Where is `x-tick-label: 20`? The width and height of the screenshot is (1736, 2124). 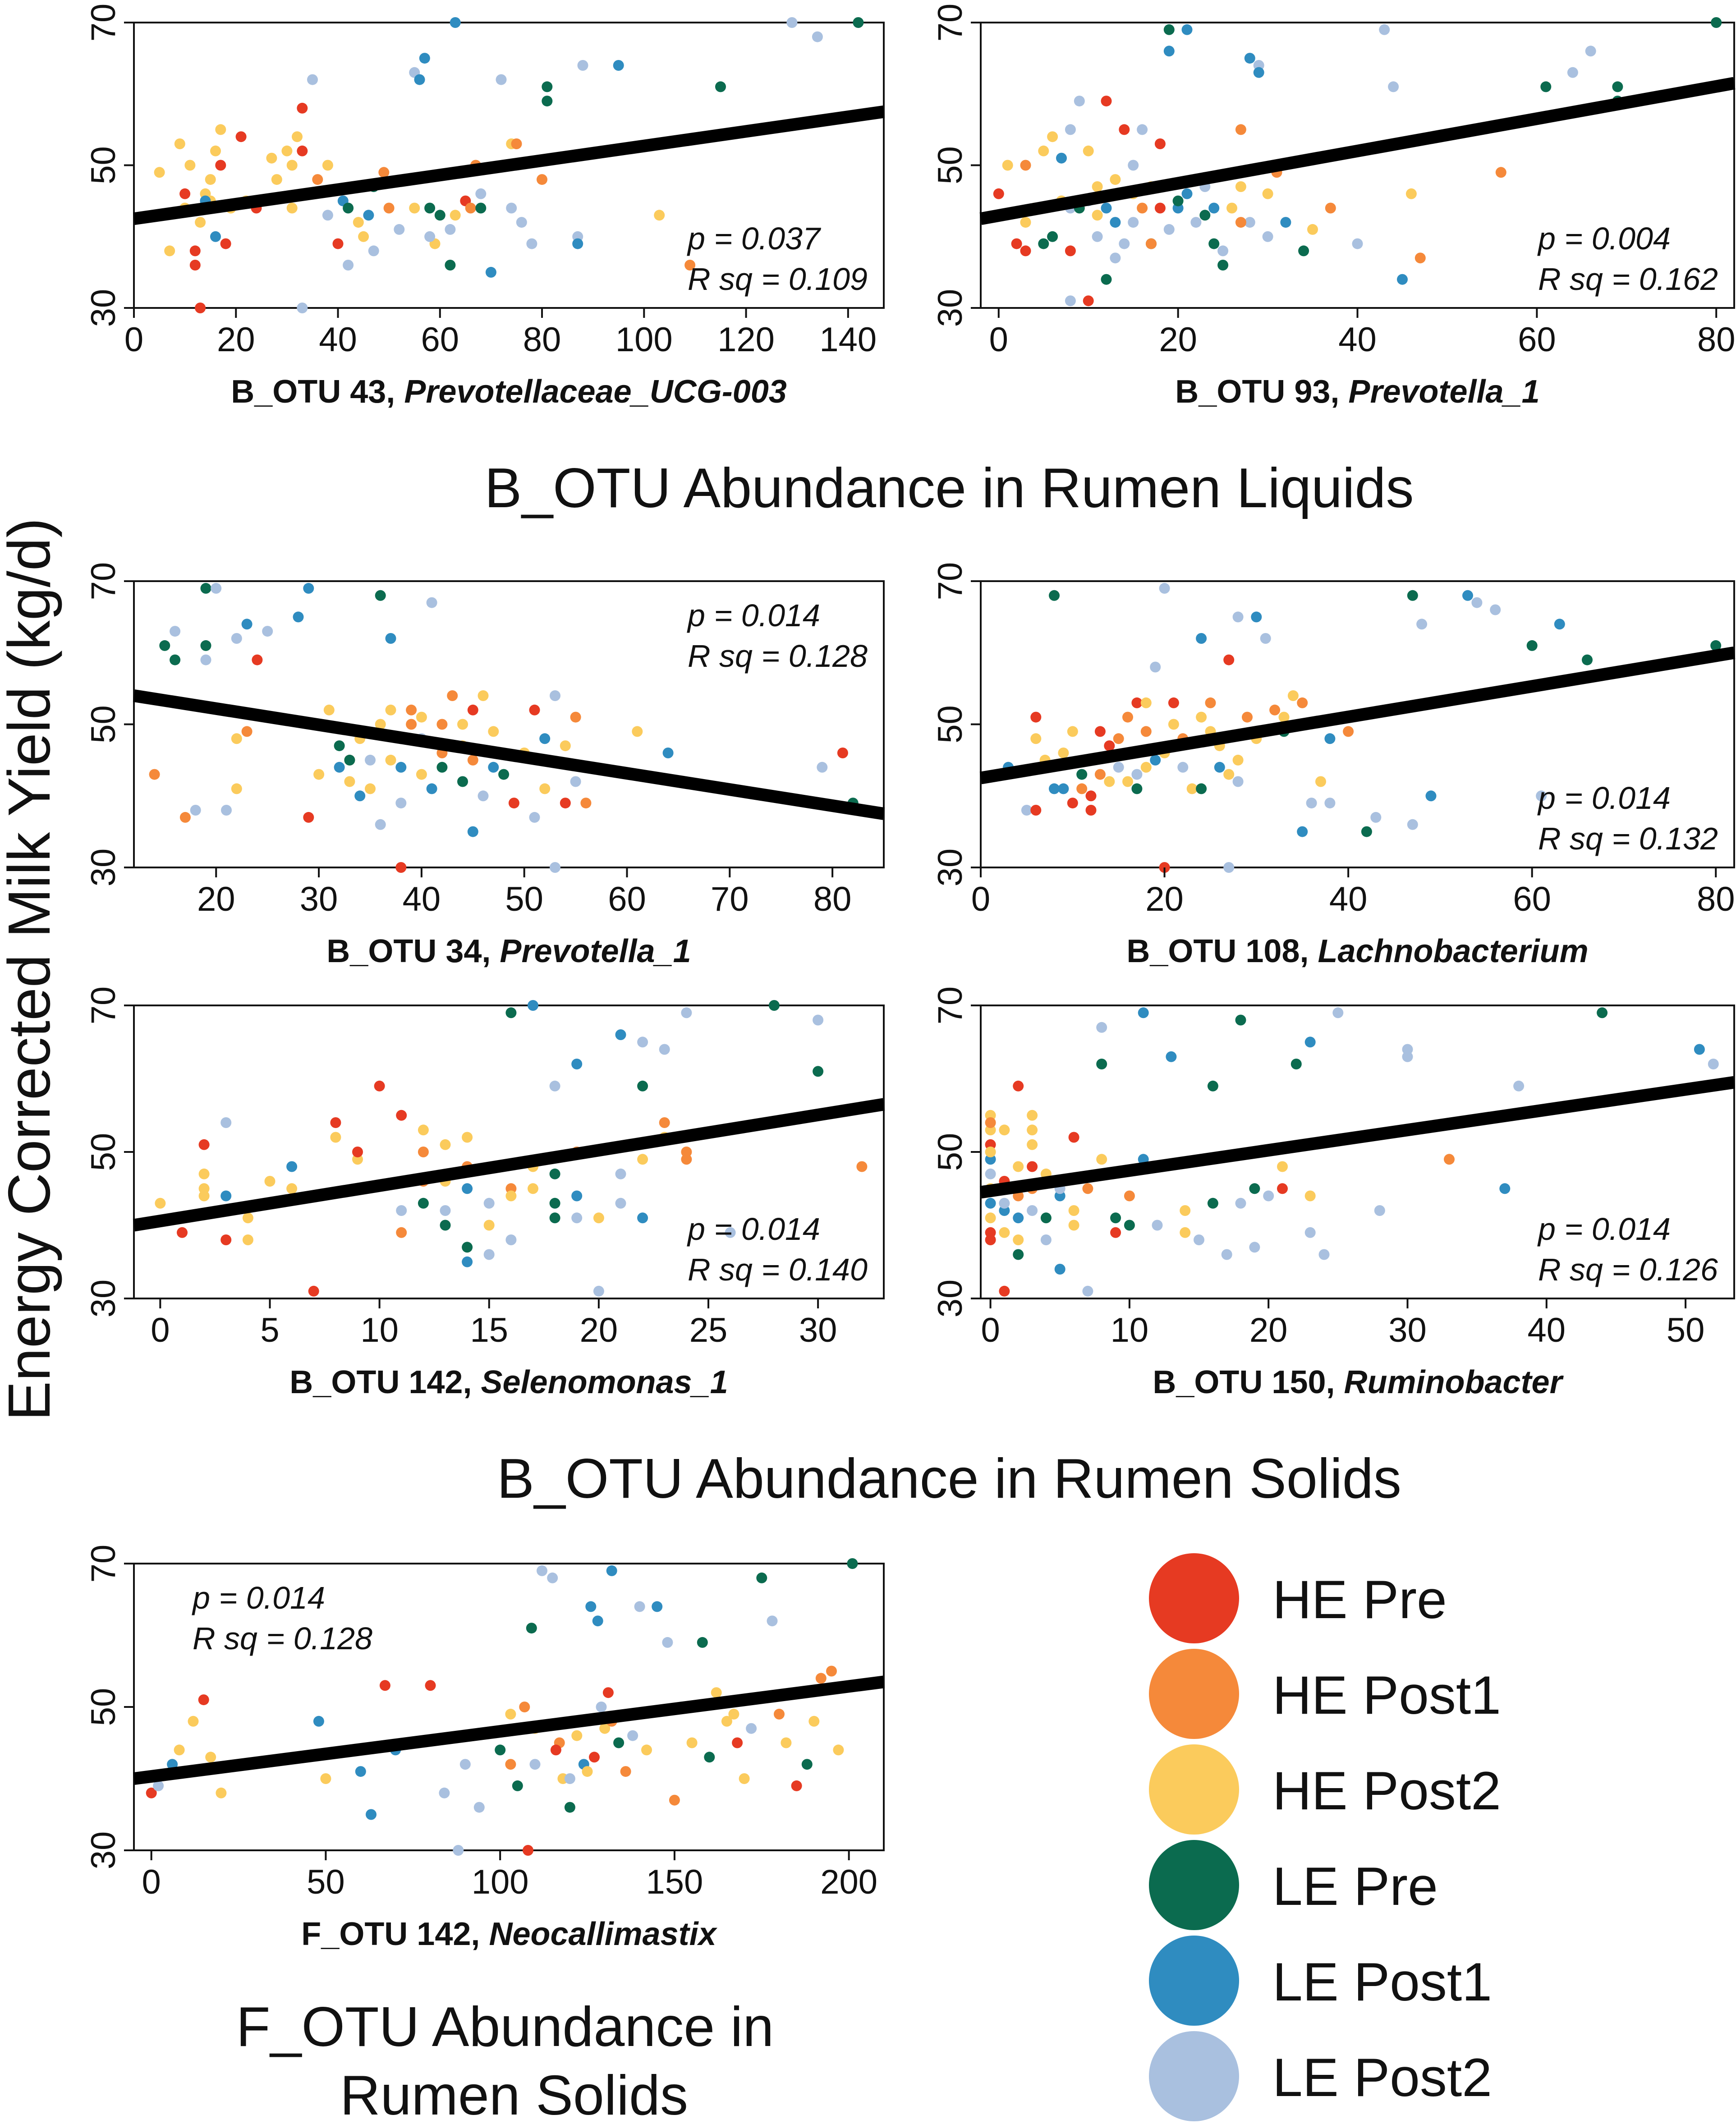 x-tick-label: 20 is located at coordinates (236, 340).